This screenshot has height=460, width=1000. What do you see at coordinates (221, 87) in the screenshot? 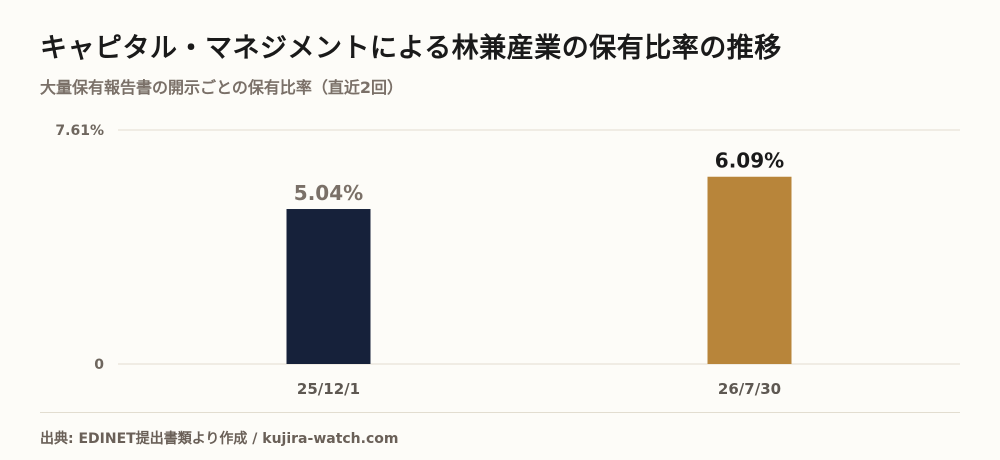
I see `page-subtitle: 大量保有報告書の開示ごとの保有比率（直近2回）` at bounding box center [221, 87].